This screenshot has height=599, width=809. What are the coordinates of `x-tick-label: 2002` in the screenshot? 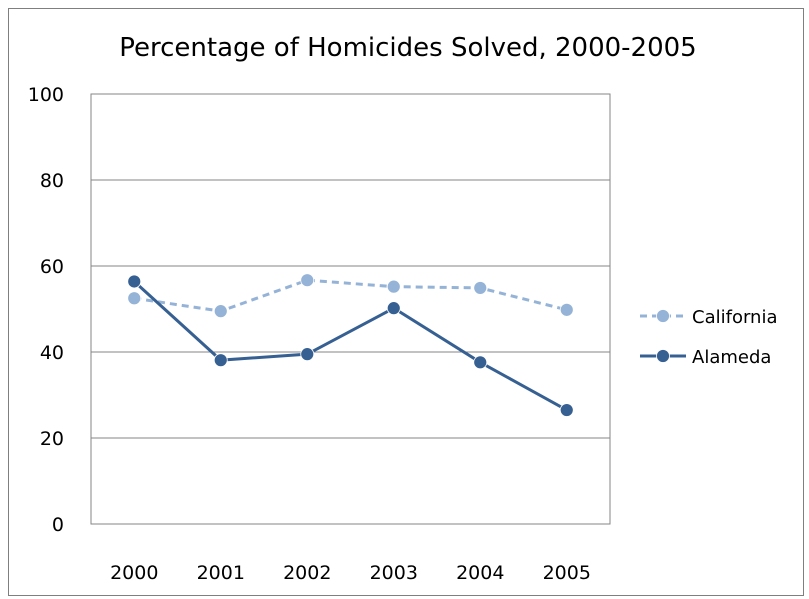 It's located at (307, 573).